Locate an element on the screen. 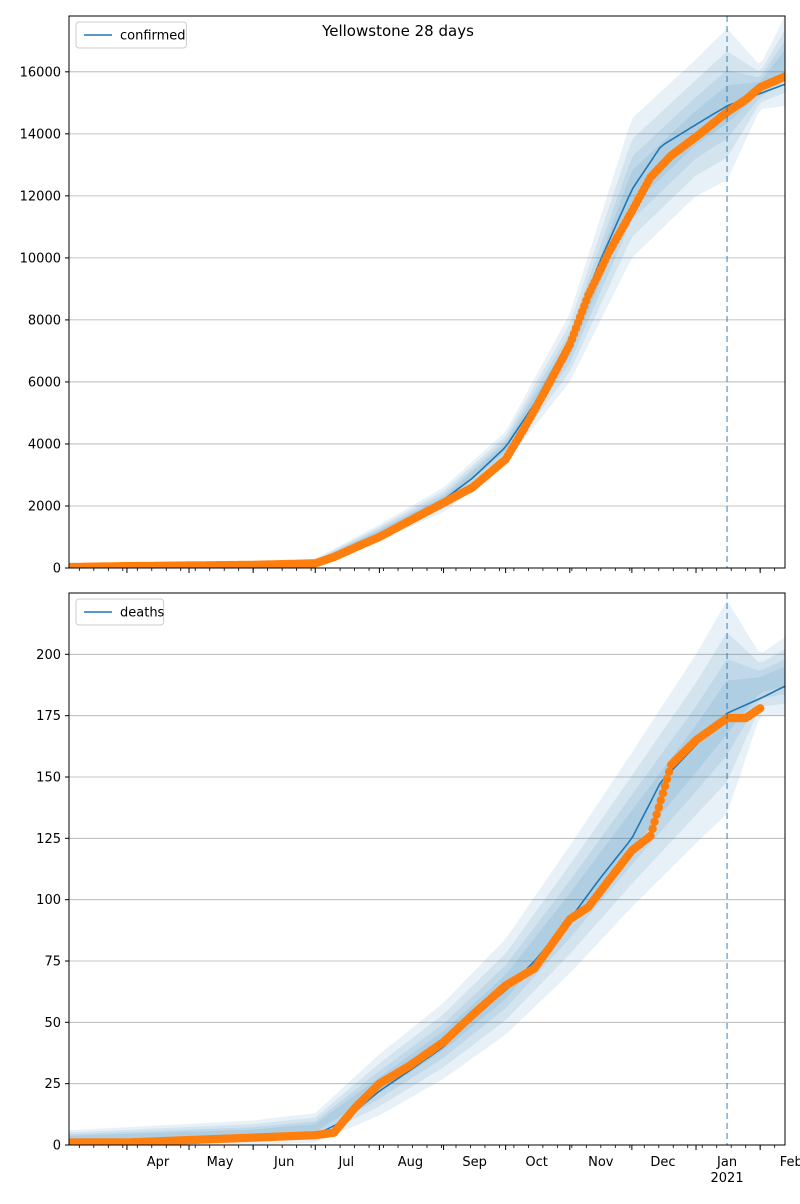 Image resolution: width=800 pixels, height=1204 pixels. x-tick-label: Sep is located at coordinates (474, 1162).